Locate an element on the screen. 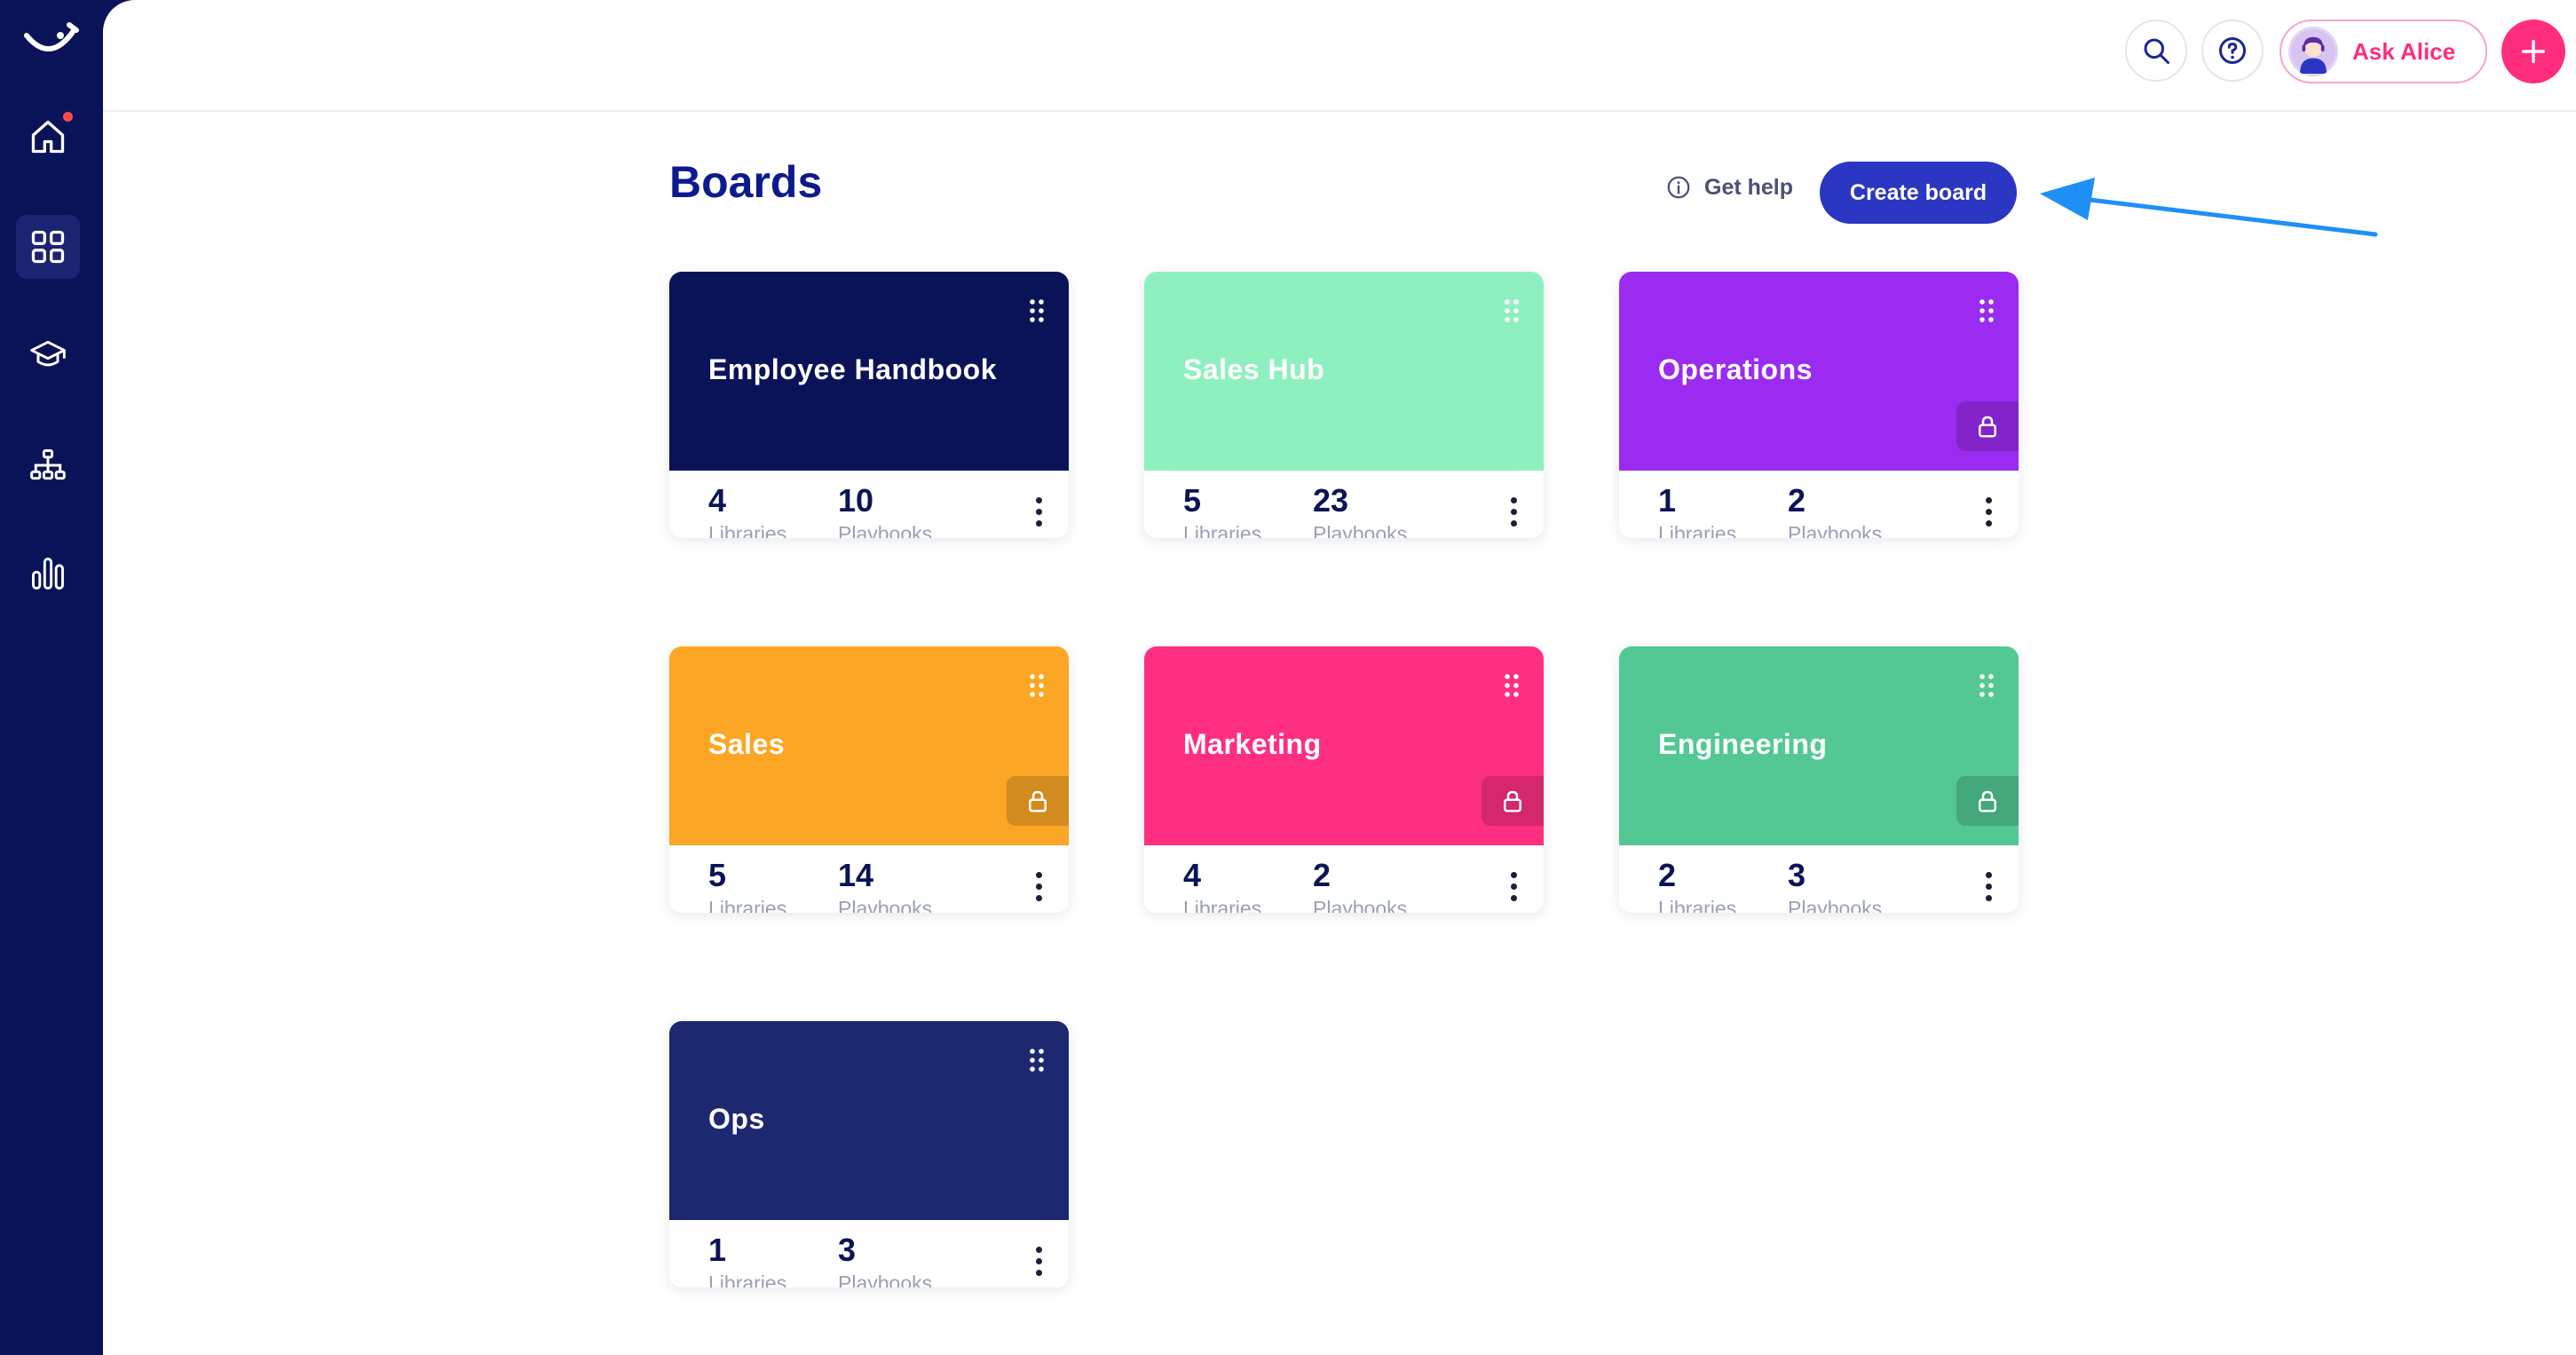 This screenshot has width=2576, height=1355. libraries-count: 4 is located at coordinates (1192, 875).